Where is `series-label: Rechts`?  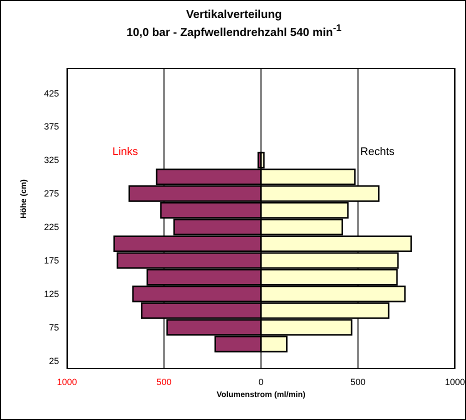
series-label: Rechts is located at coordinates (377, 152).